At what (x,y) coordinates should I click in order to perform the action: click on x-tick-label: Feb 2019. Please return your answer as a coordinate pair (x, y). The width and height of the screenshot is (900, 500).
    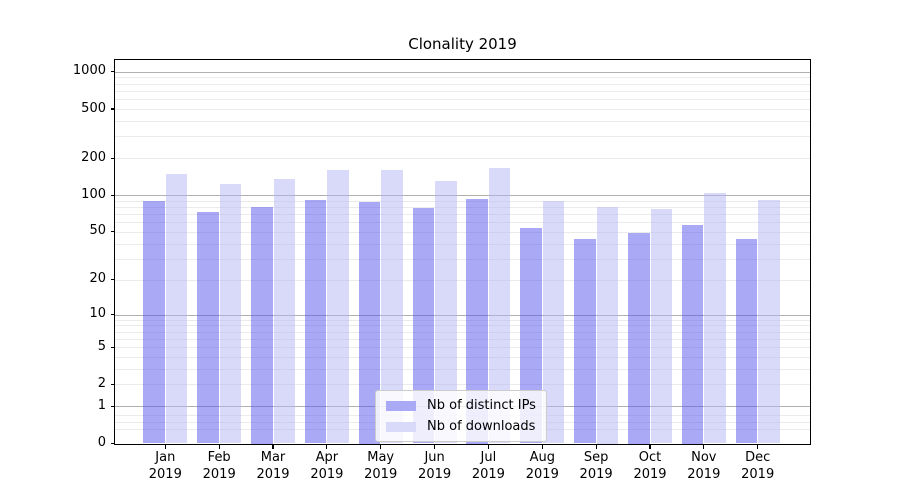
    Looking at the image, I should click on (219, 466).